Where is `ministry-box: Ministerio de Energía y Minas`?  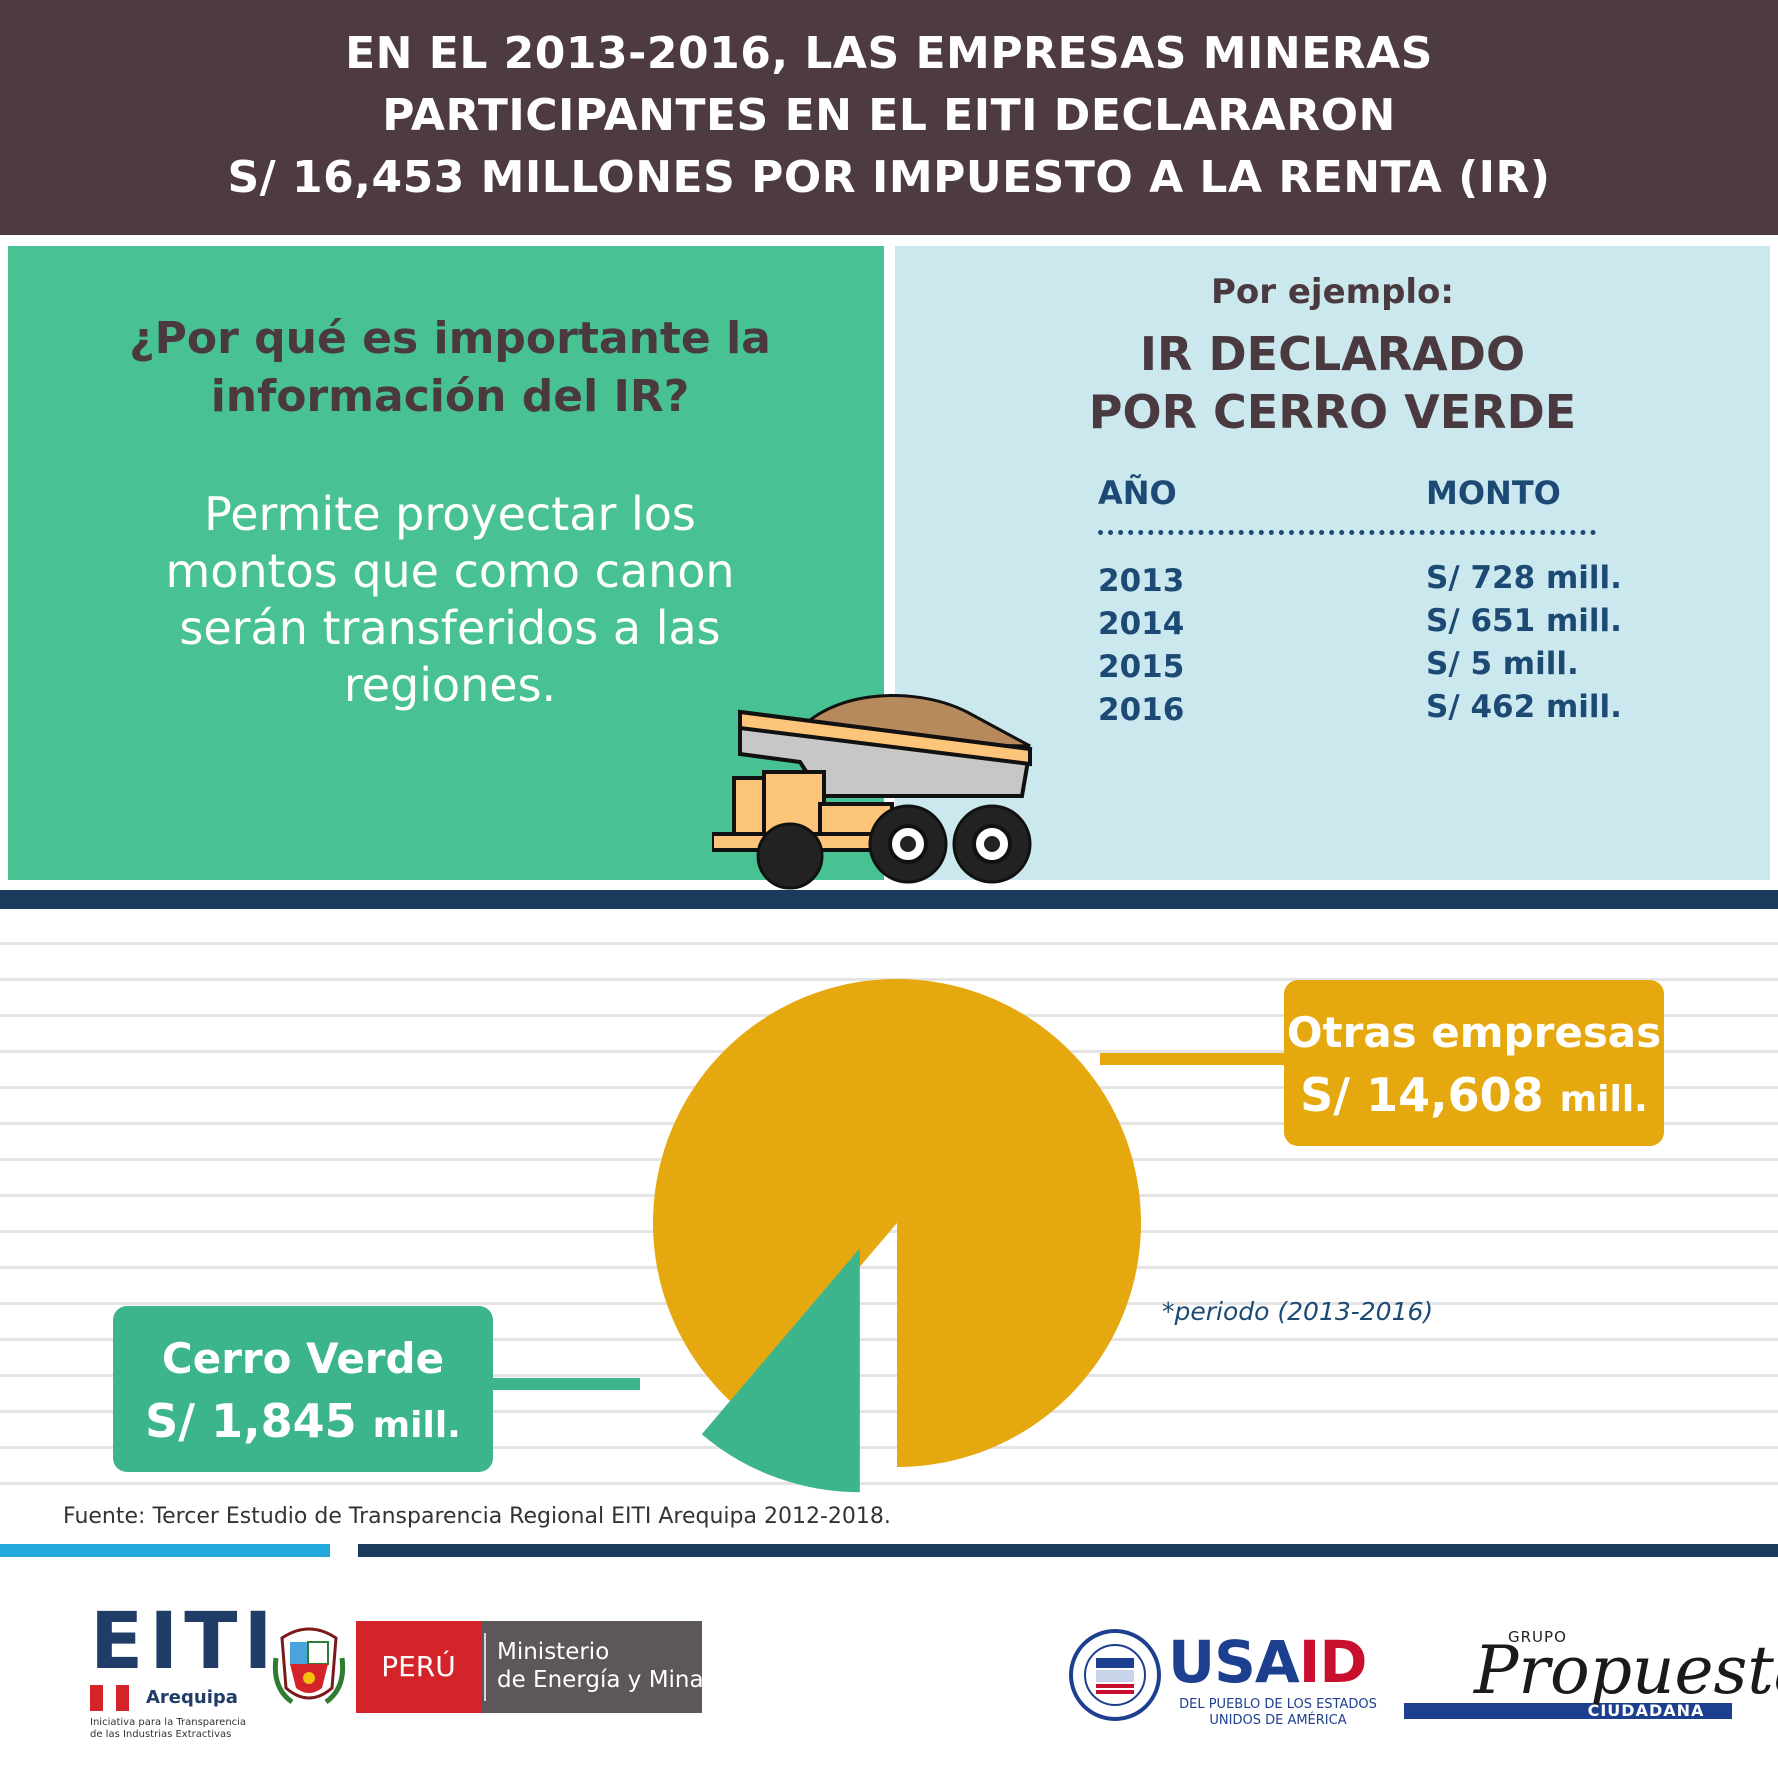
ministry-box: Ministerio de Energía y Minas is located at coordinates (598, 1667).